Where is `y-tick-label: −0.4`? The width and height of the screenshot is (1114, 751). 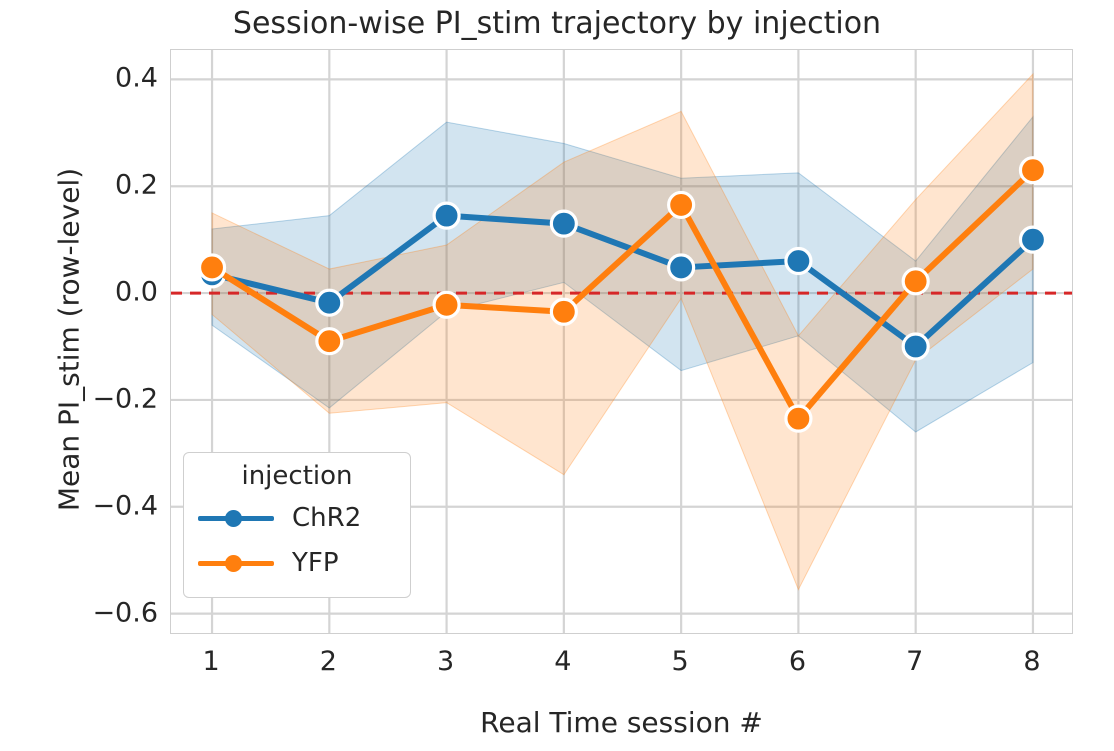
y-tick-label: −0.4 is located at coordinates (125, 506).